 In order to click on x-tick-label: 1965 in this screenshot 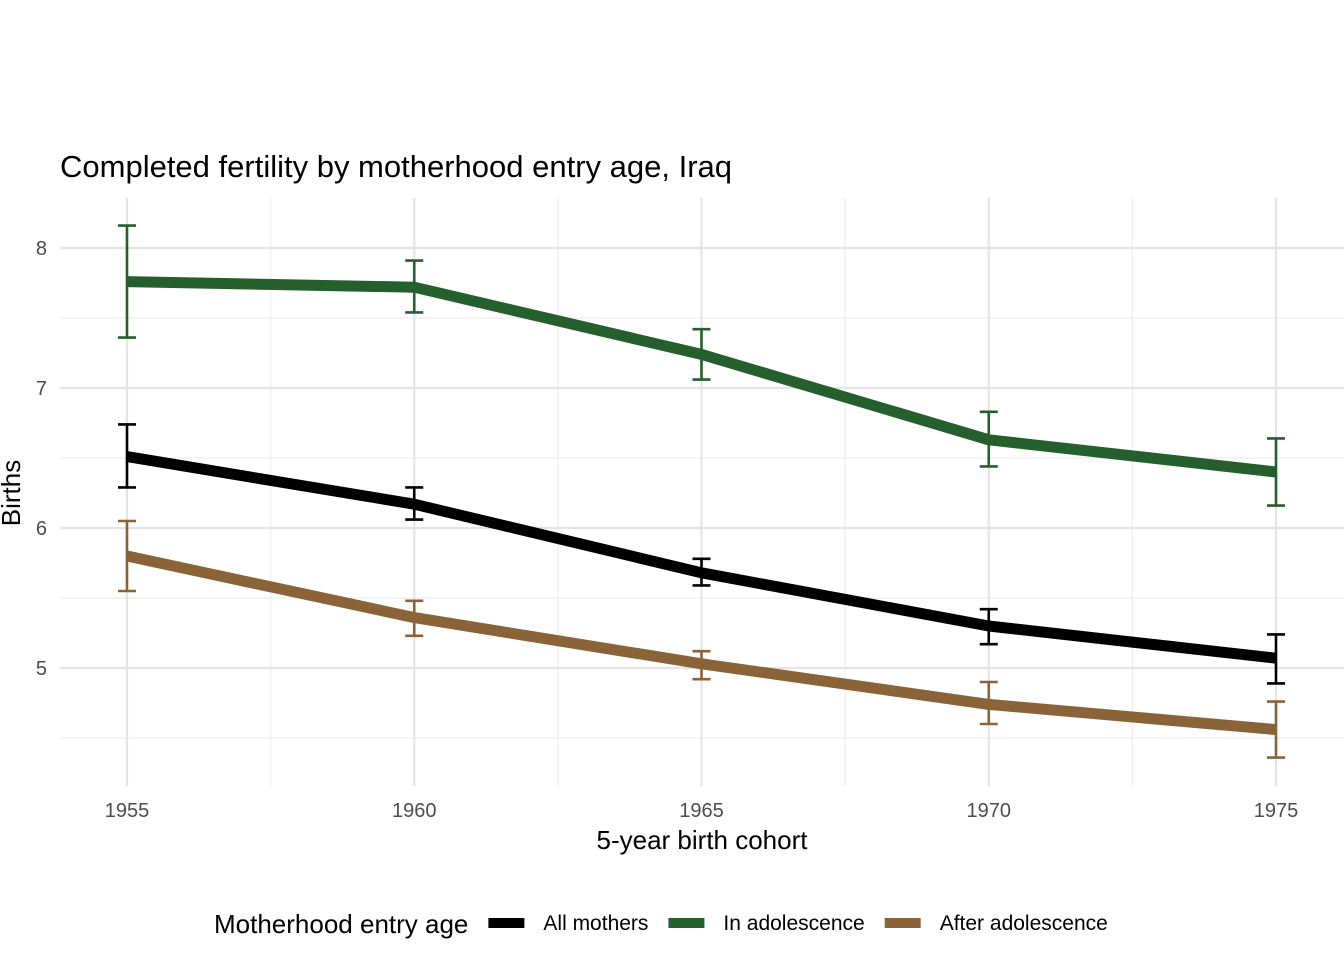, I will do `click(701, 811)`.